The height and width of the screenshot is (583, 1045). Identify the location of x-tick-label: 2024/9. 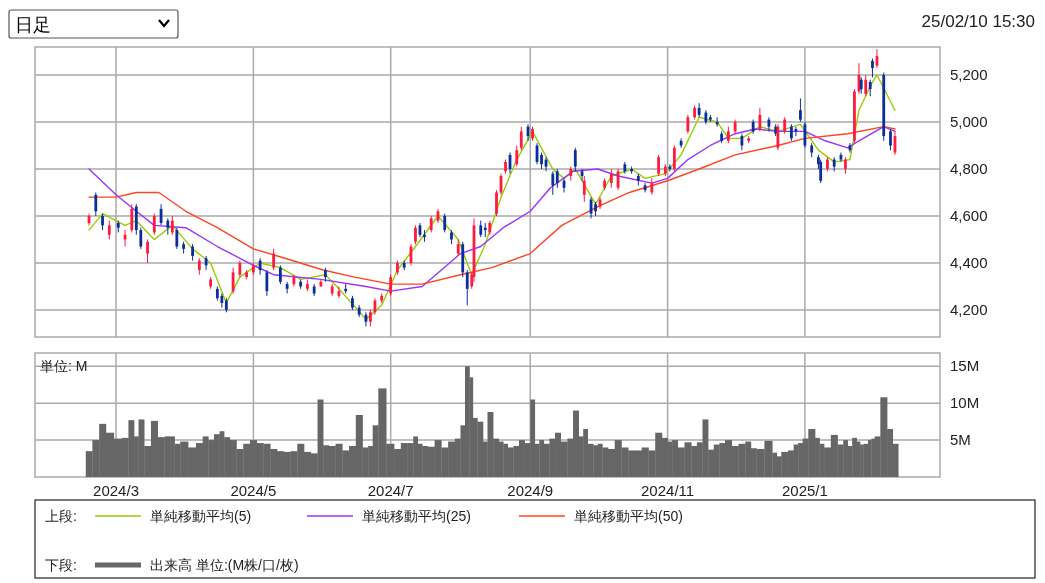
(530, 490).